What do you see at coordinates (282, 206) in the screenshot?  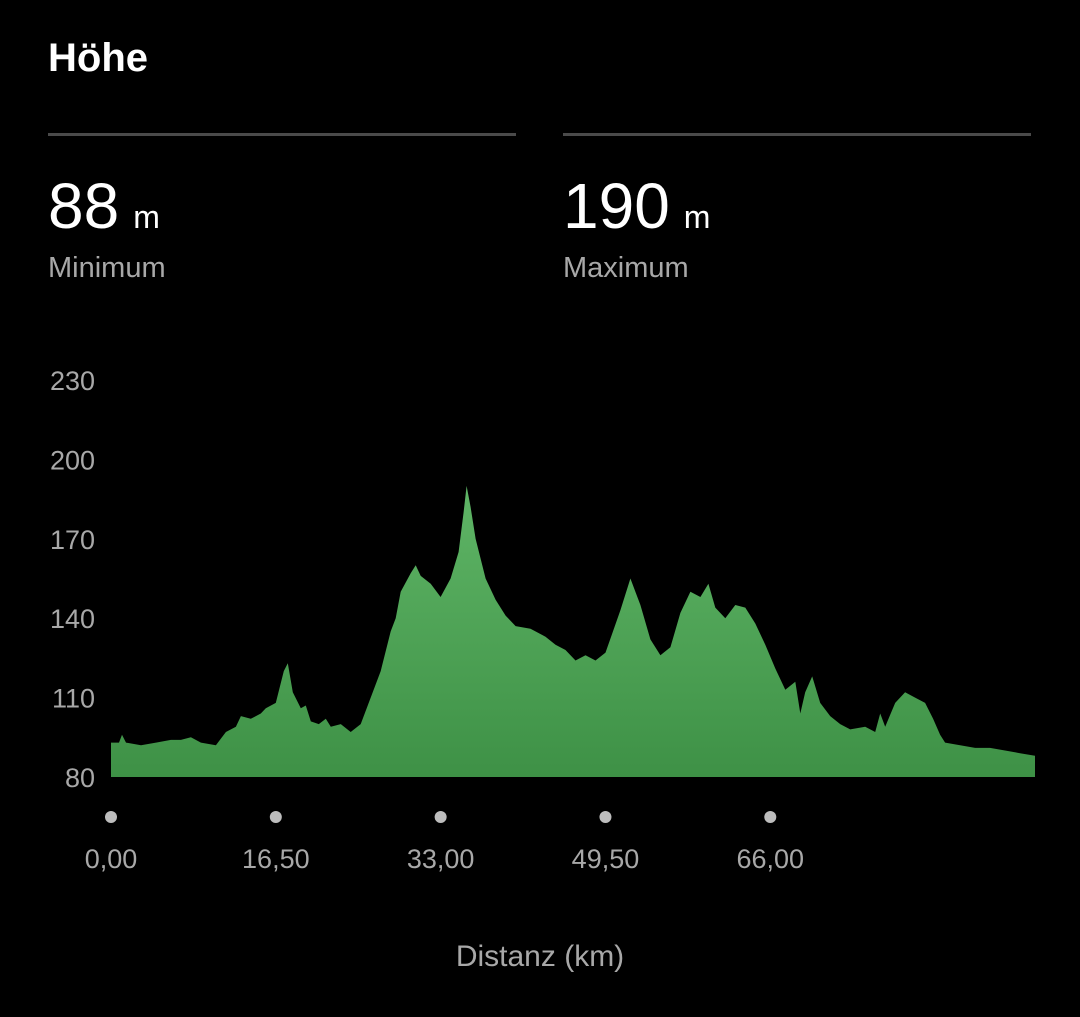 I see `minimum-value-row: 88 m` at bounding box center [282, 206].